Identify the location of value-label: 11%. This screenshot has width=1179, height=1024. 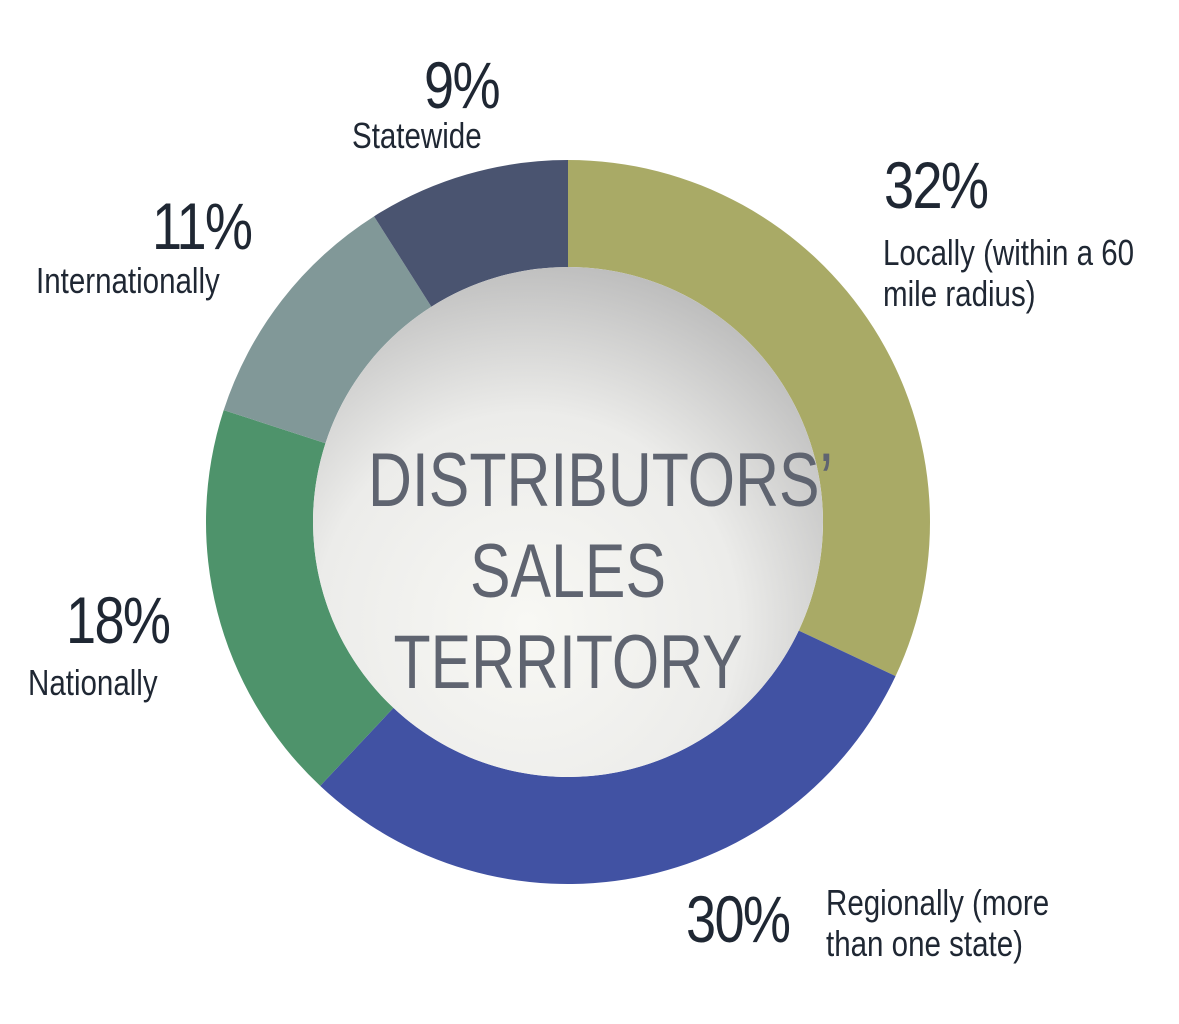
(202, 226).